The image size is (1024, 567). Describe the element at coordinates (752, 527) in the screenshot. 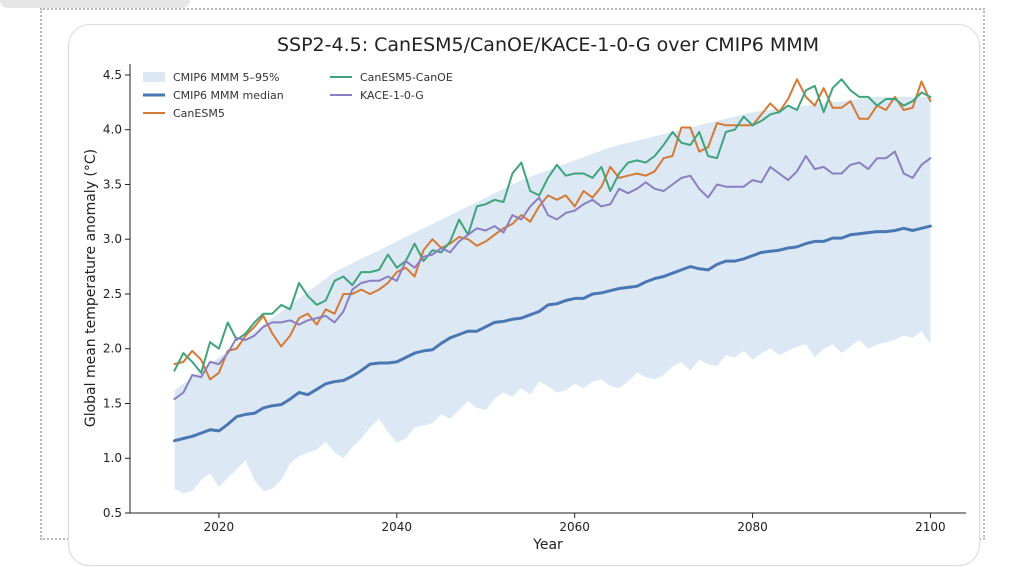

I see `x-tick-label: 2080` at that location.